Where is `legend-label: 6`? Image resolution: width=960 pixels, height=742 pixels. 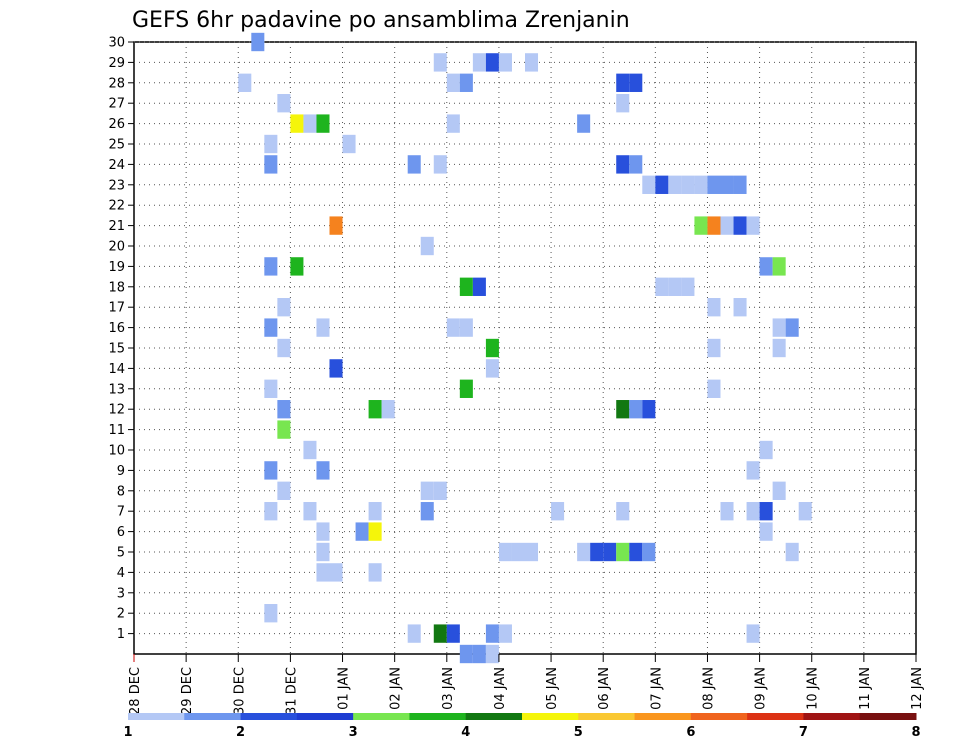 legend-label: 6 is located at coordinates (690, 732).